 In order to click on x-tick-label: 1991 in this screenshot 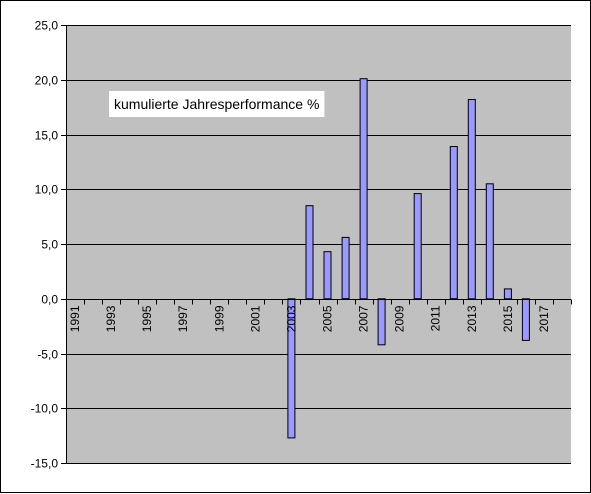, I will do `click(75, 318)`.